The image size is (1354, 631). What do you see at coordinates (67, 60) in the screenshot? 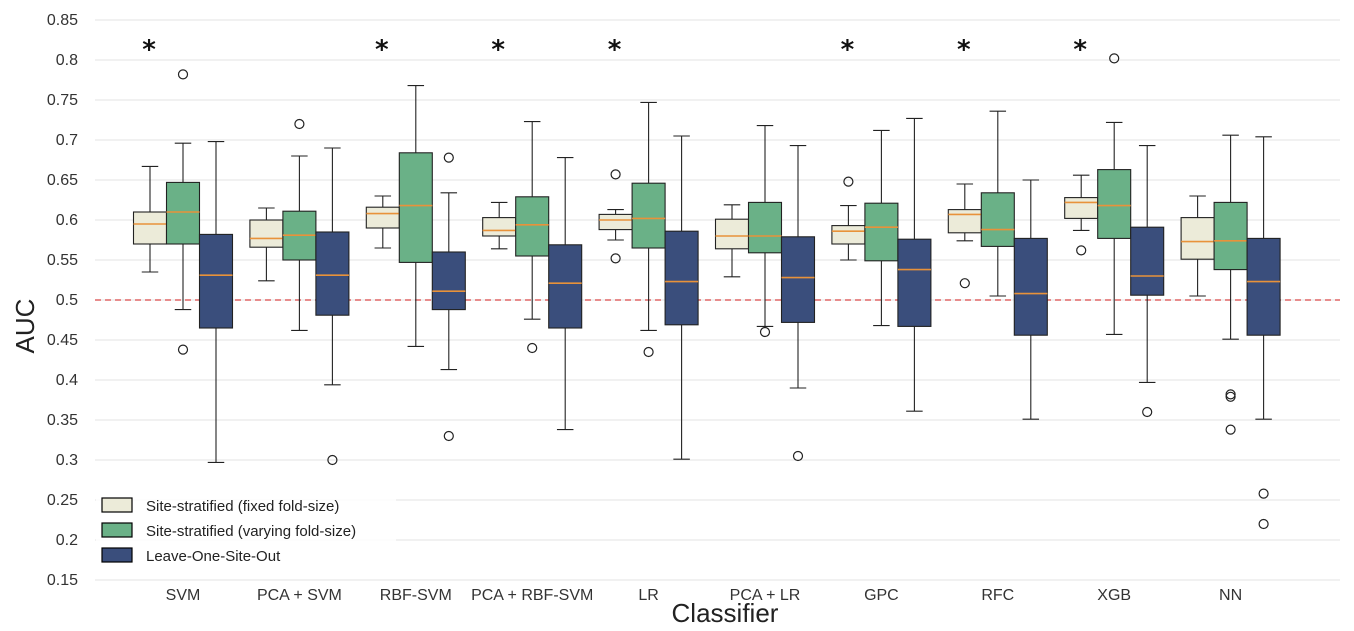
I see `y-tick-label: 0.8` at bounding box center [67, 60].